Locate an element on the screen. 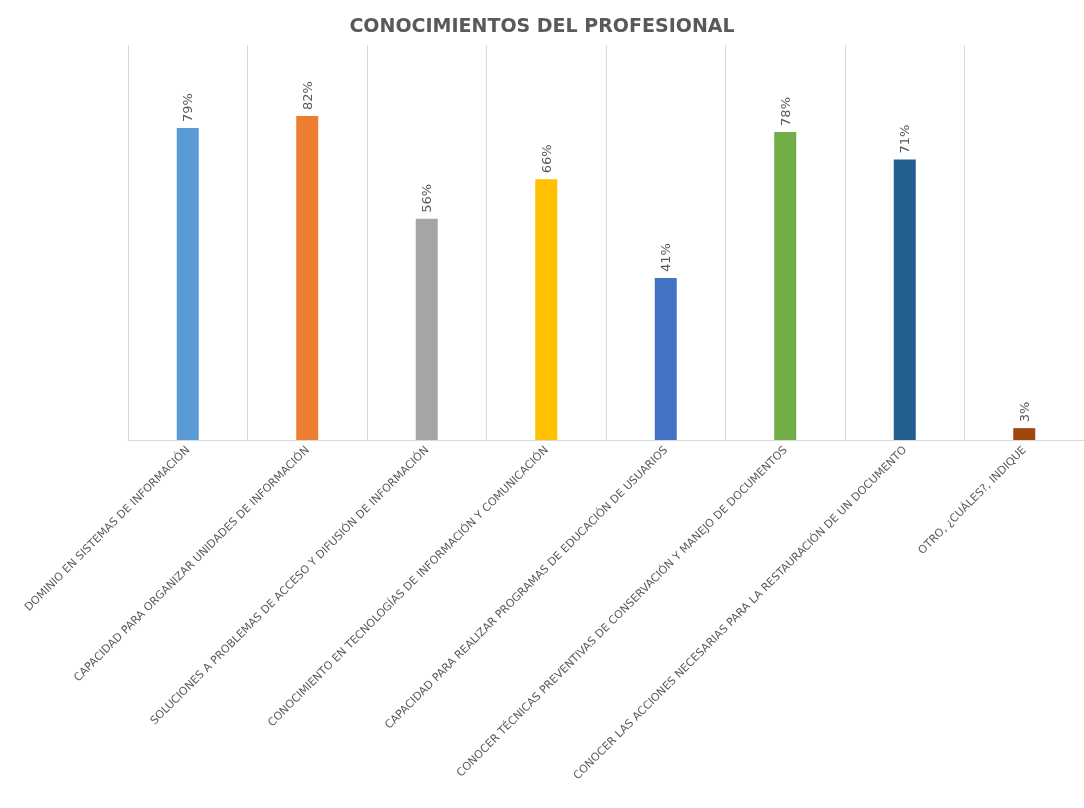  data-label: 3% is located at coordinates (1024, 412).